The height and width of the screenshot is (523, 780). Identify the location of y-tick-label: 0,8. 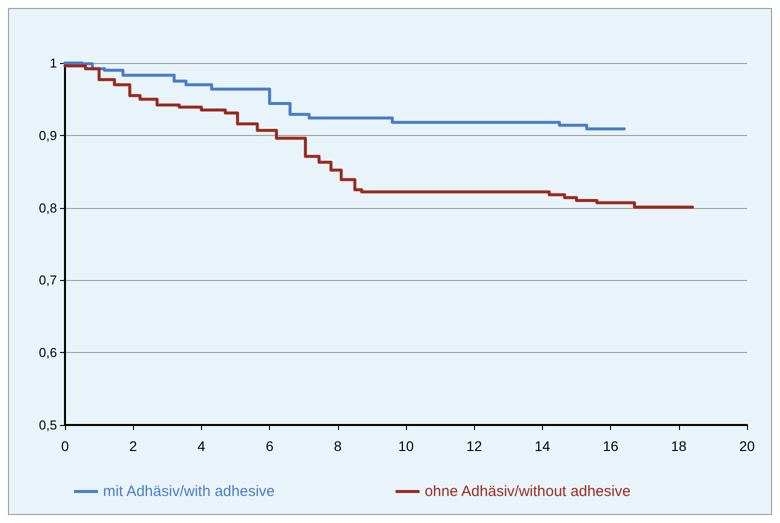
(47, 208).